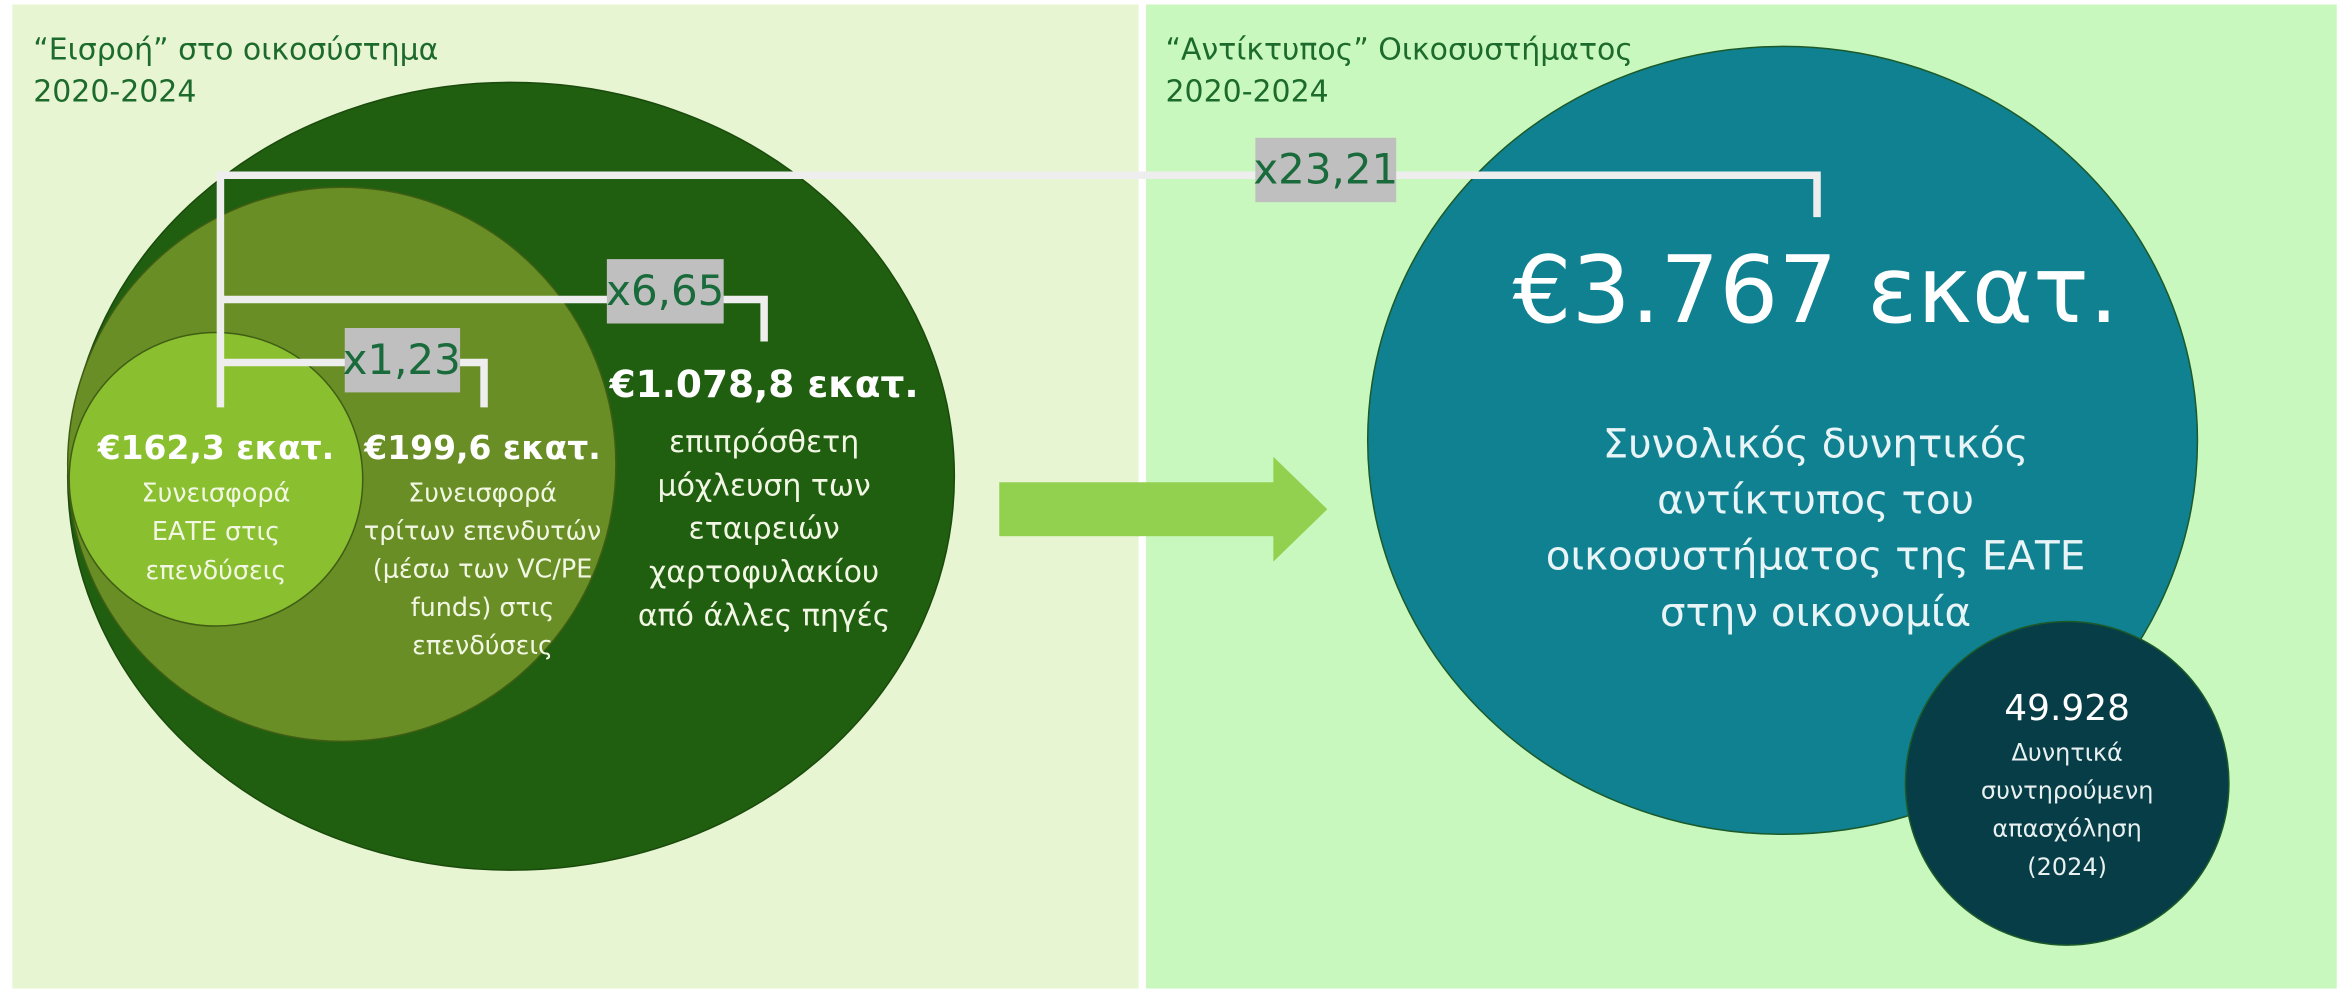 The image size is (2349, 990). What do you see at coordinates (764, 572) in the screenshot?
I see `description: χαρτοφυλακίου` at bounding box center [764, 572].